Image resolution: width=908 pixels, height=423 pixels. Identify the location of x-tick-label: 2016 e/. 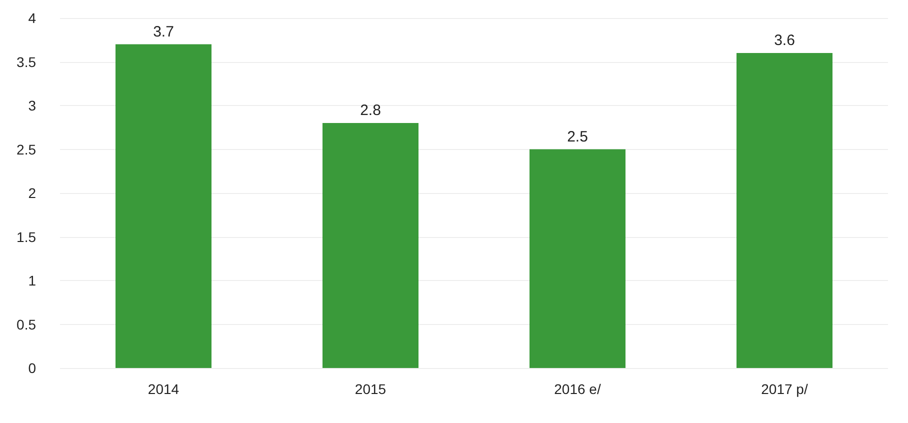
(577, 389).